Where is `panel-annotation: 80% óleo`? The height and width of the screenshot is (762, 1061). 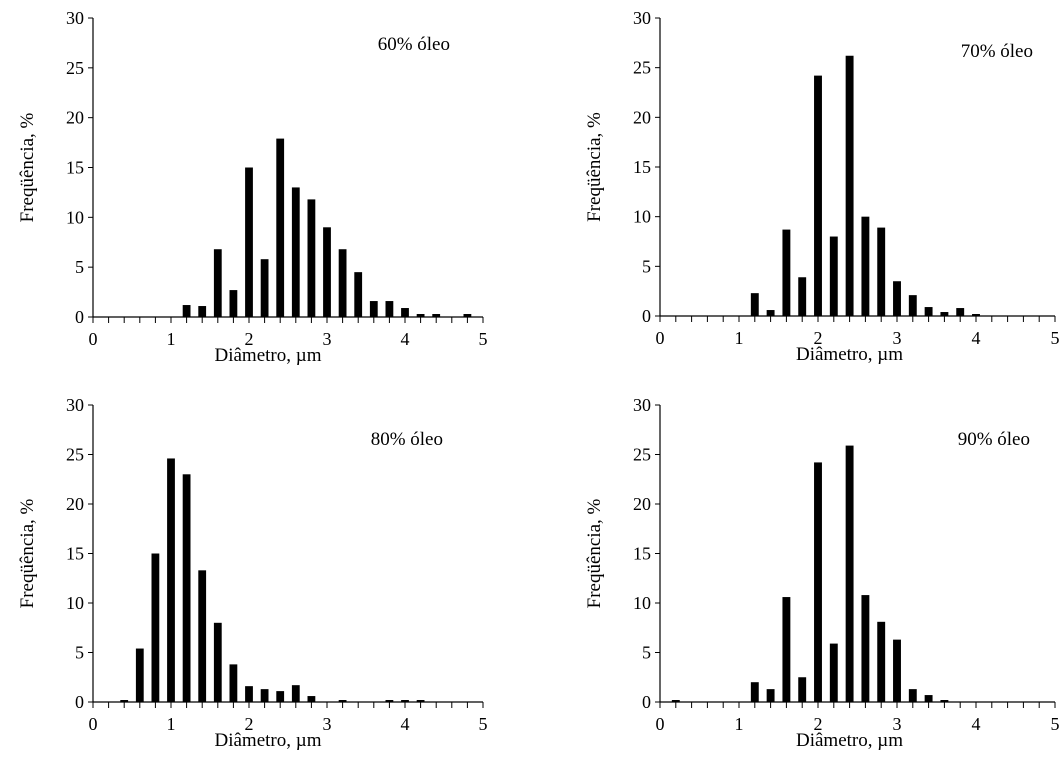 panel-annotation: 80% óleo is located at coordinates (407, 439).